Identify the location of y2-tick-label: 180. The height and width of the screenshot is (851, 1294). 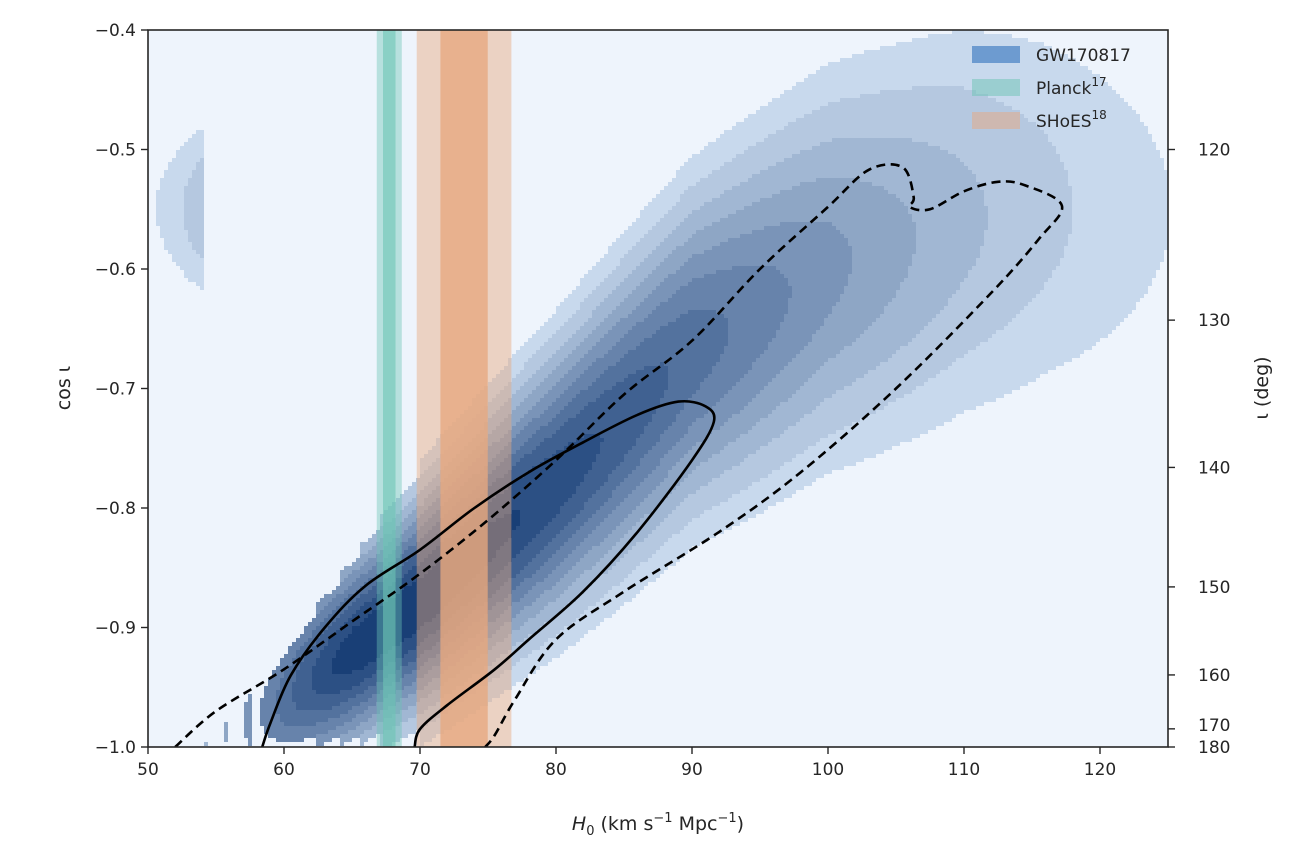
(1214, 748).